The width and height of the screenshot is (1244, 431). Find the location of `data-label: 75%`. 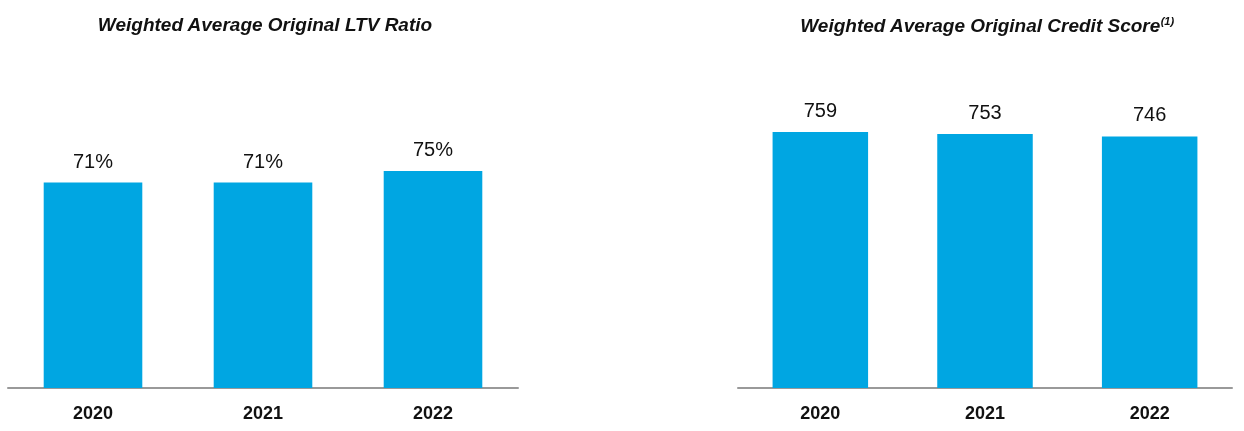

data-label: 75% is located at coordinates (433, 149).